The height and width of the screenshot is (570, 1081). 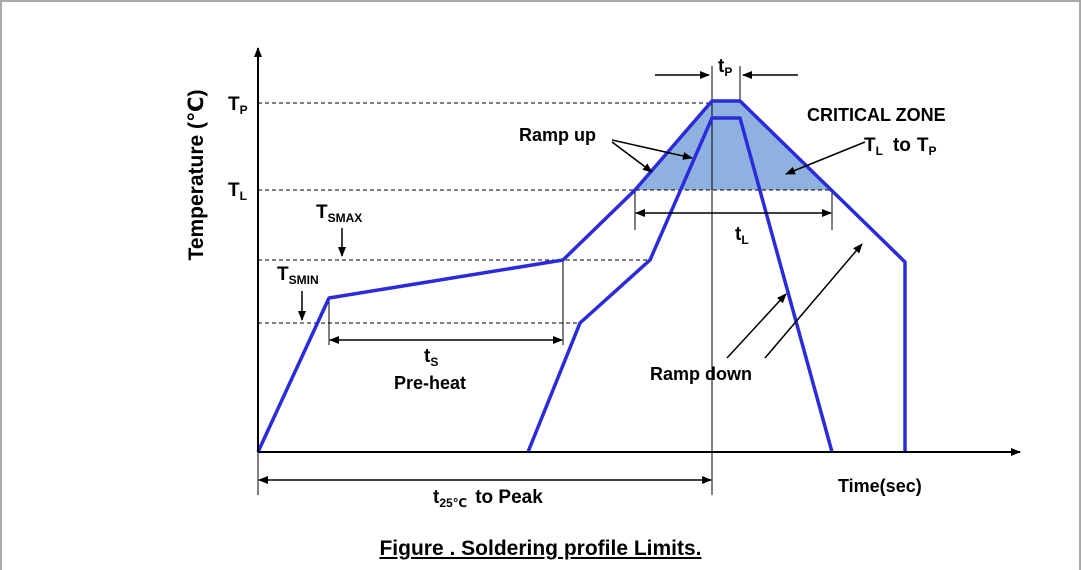 I want to click on tp-level-label: TP, so click(x=238, y=105).